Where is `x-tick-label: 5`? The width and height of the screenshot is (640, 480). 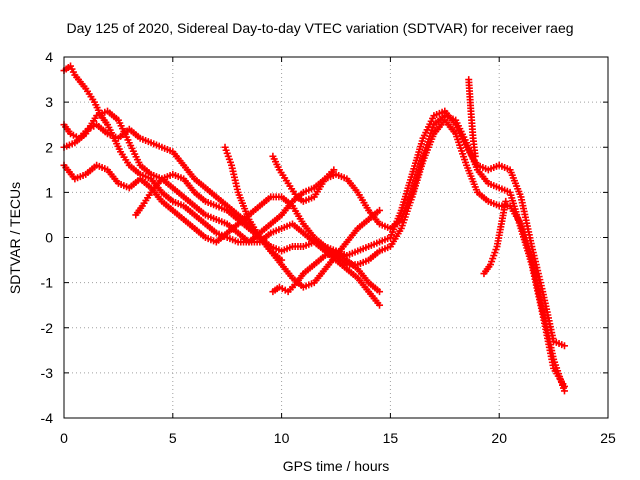 x-tick-label: 5 is located at coordinates (173, 438).